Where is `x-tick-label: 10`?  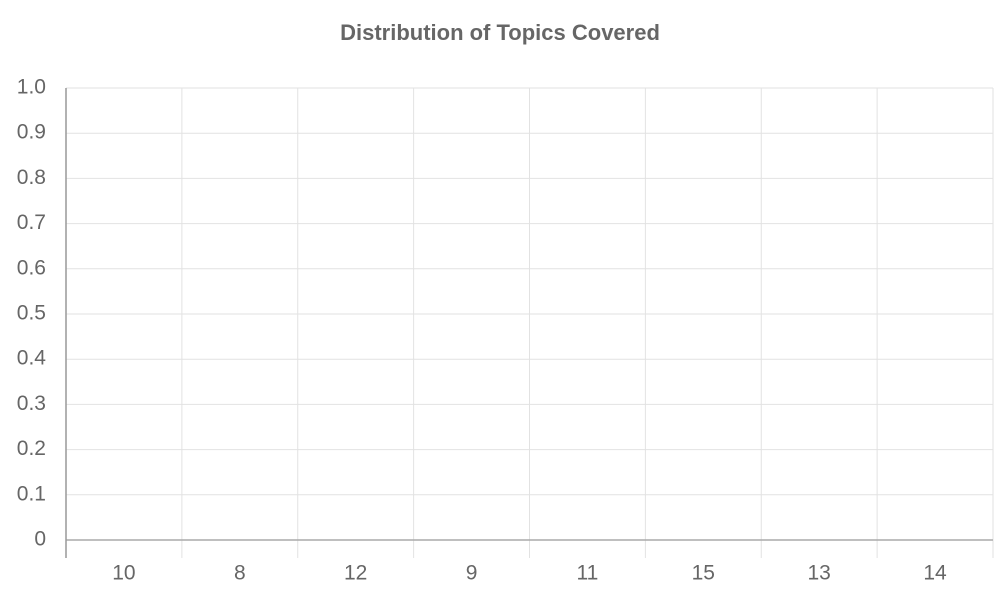
x-tick-label: 10 is located at coordinates (123, 573).